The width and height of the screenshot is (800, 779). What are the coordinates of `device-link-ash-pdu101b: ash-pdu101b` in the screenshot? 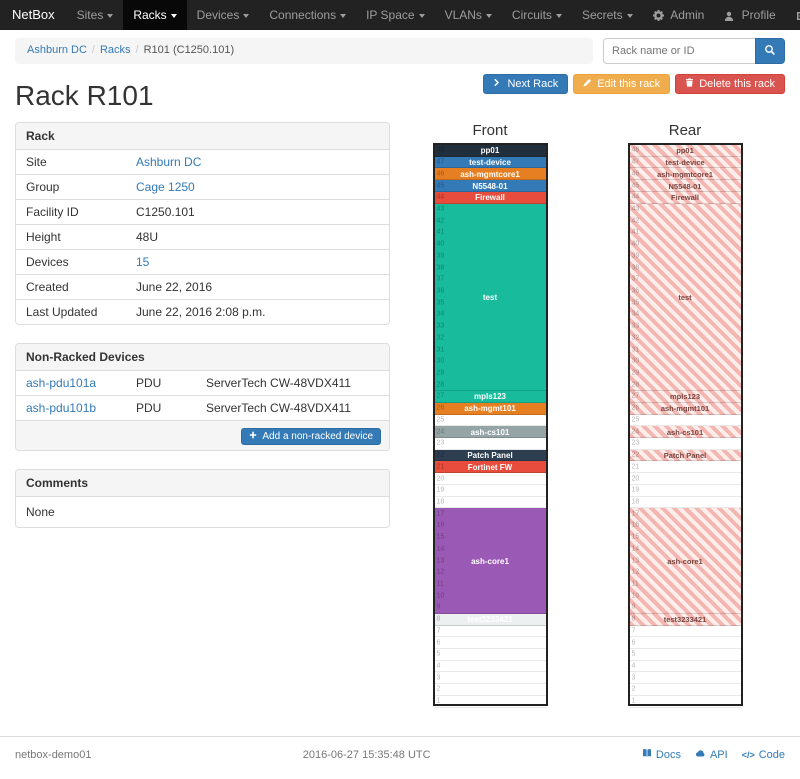 It's located at (61, 408).